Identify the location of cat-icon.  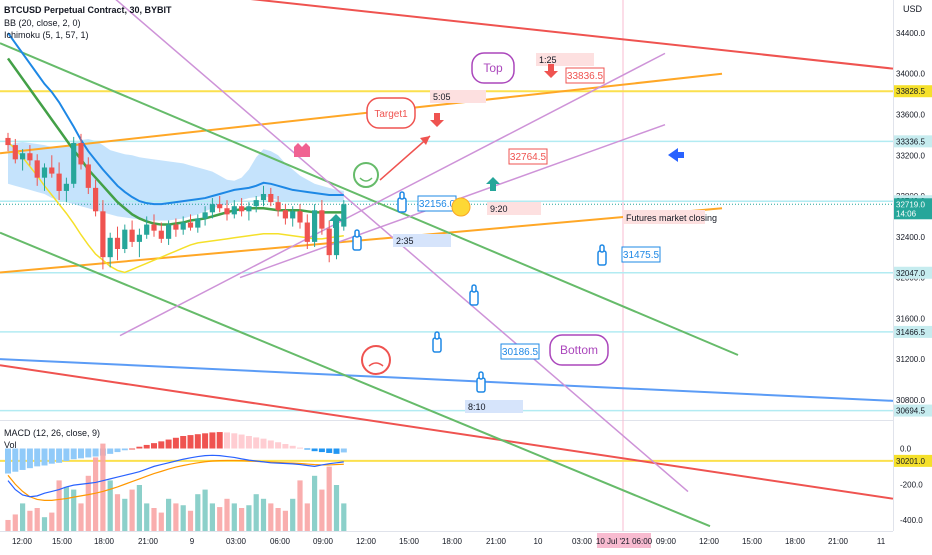
(302, 150).